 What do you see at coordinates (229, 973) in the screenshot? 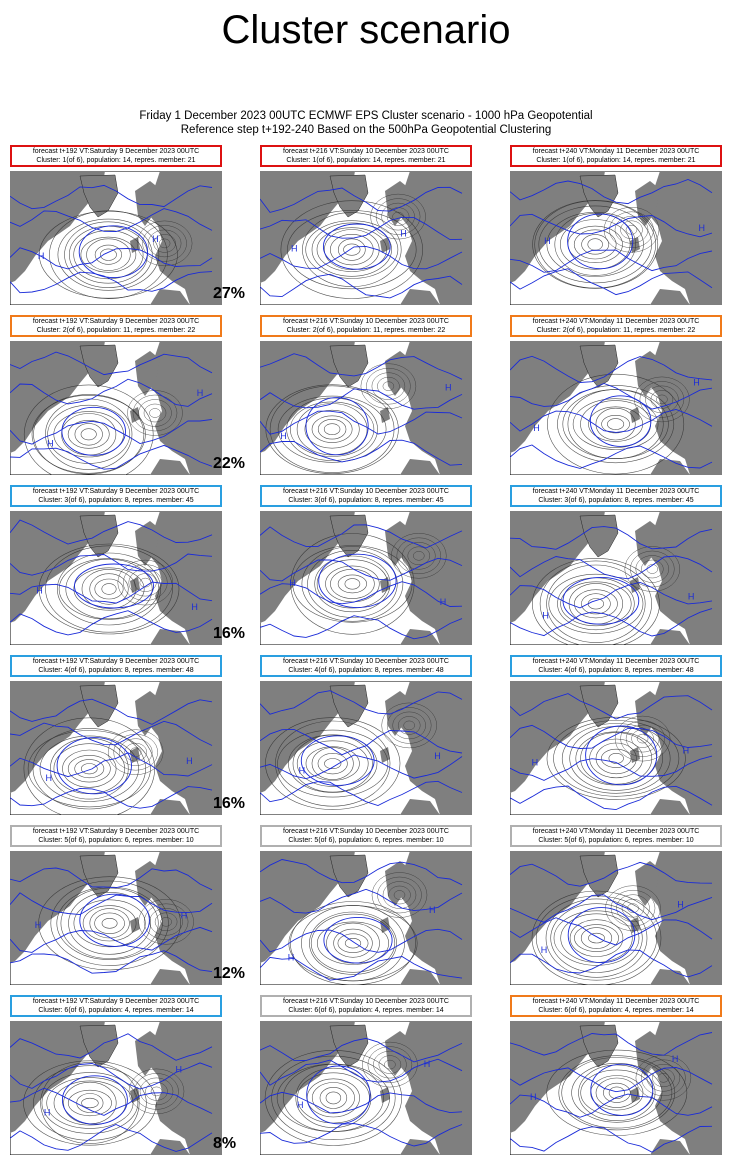
I see `cluster-percent: 12%` at bounding box center [229, 973].